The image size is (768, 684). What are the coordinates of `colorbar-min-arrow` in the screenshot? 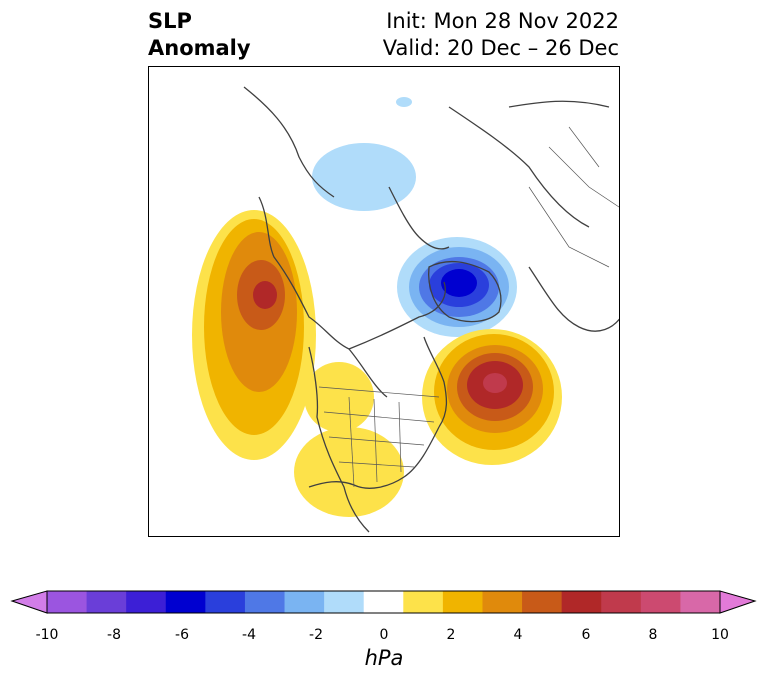 It's located at (29, 602).